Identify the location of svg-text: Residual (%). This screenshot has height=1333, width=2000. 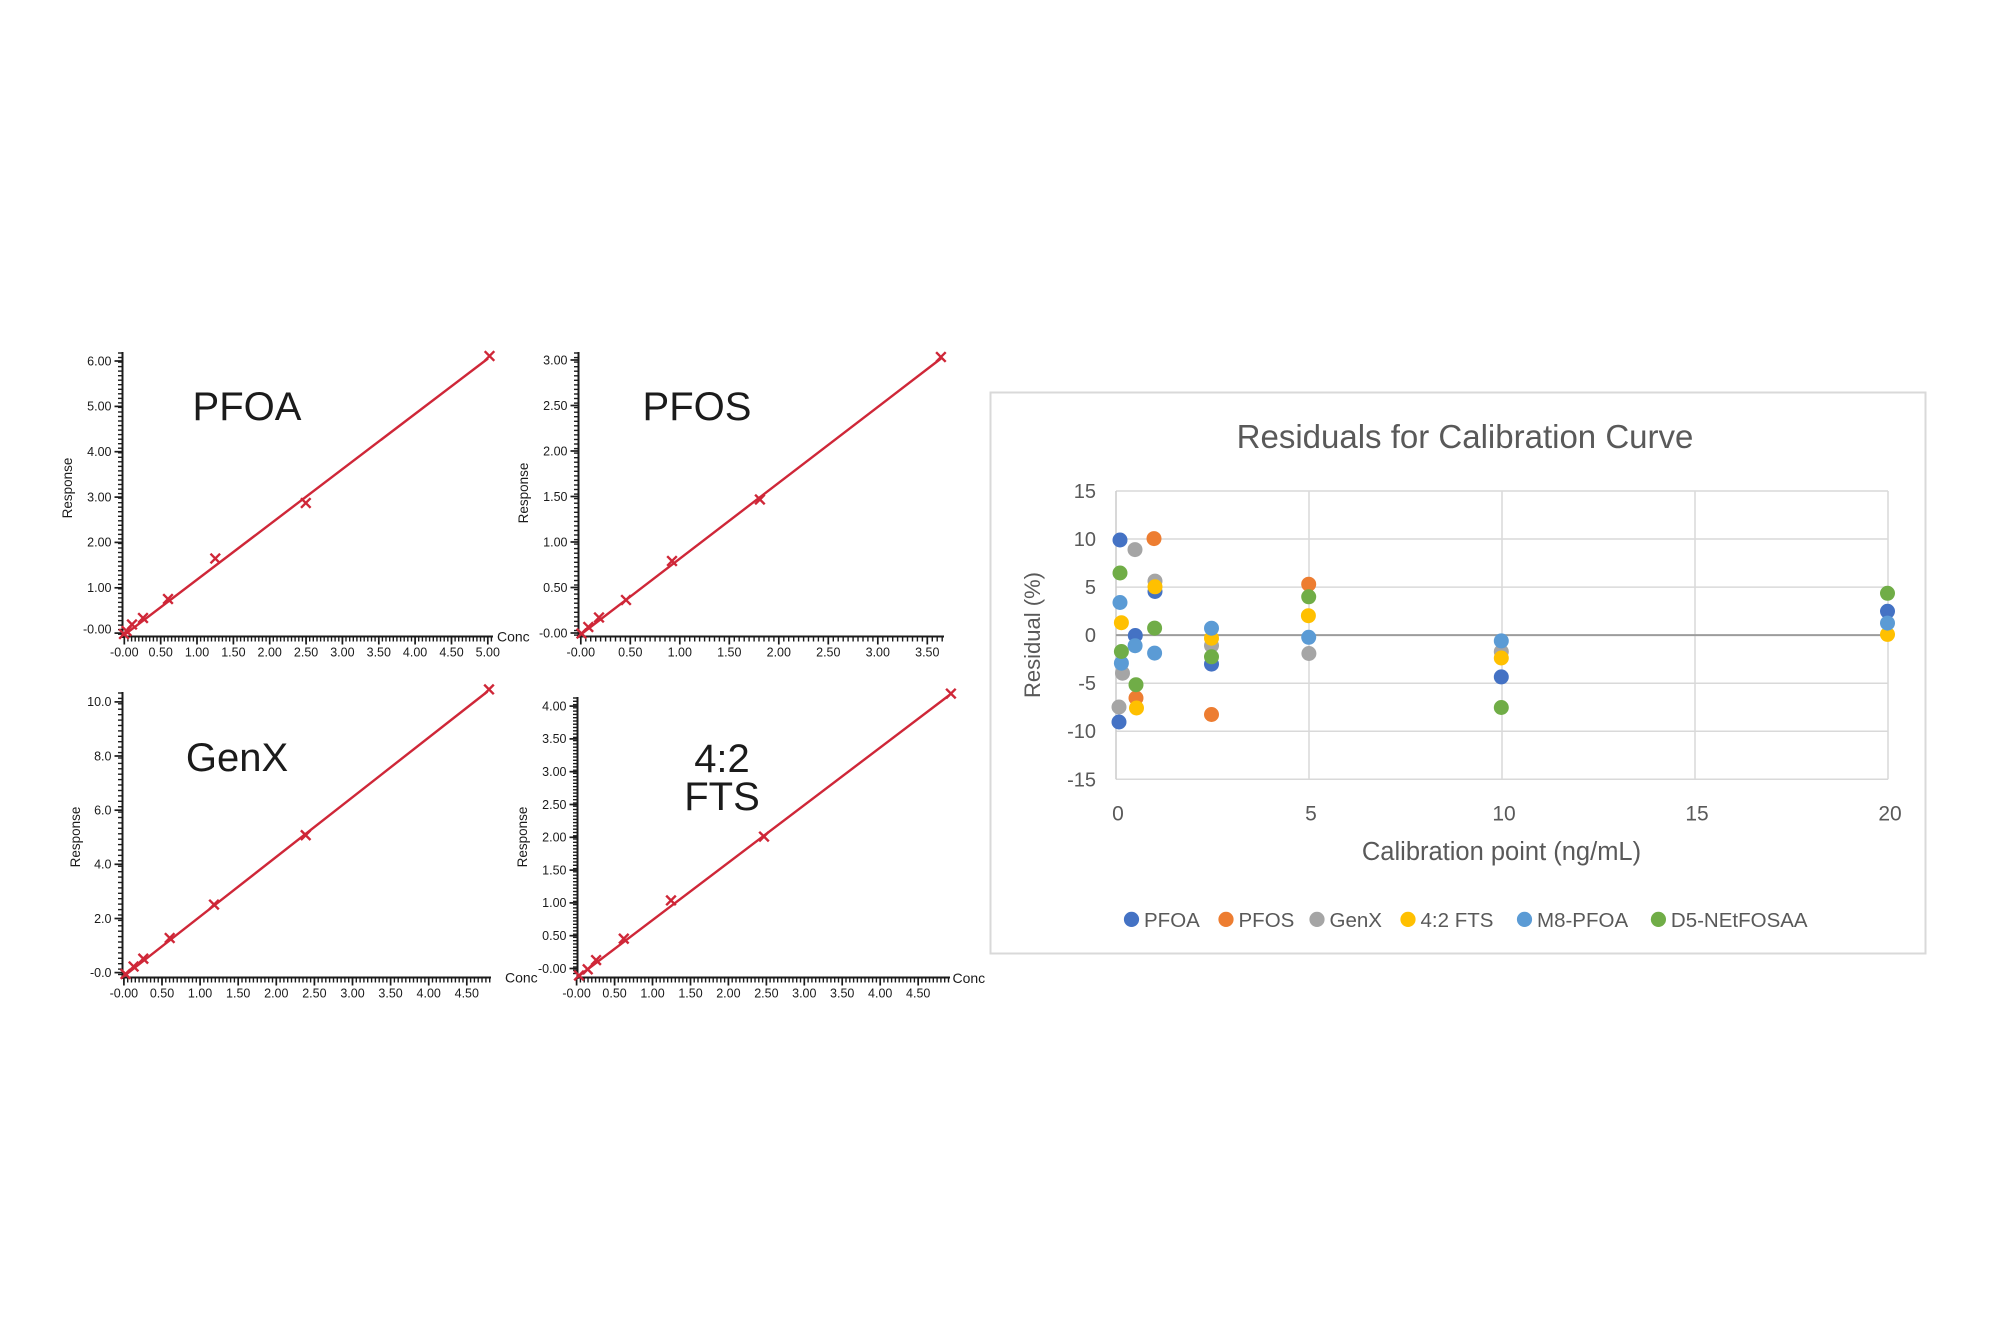
(1032, 635).